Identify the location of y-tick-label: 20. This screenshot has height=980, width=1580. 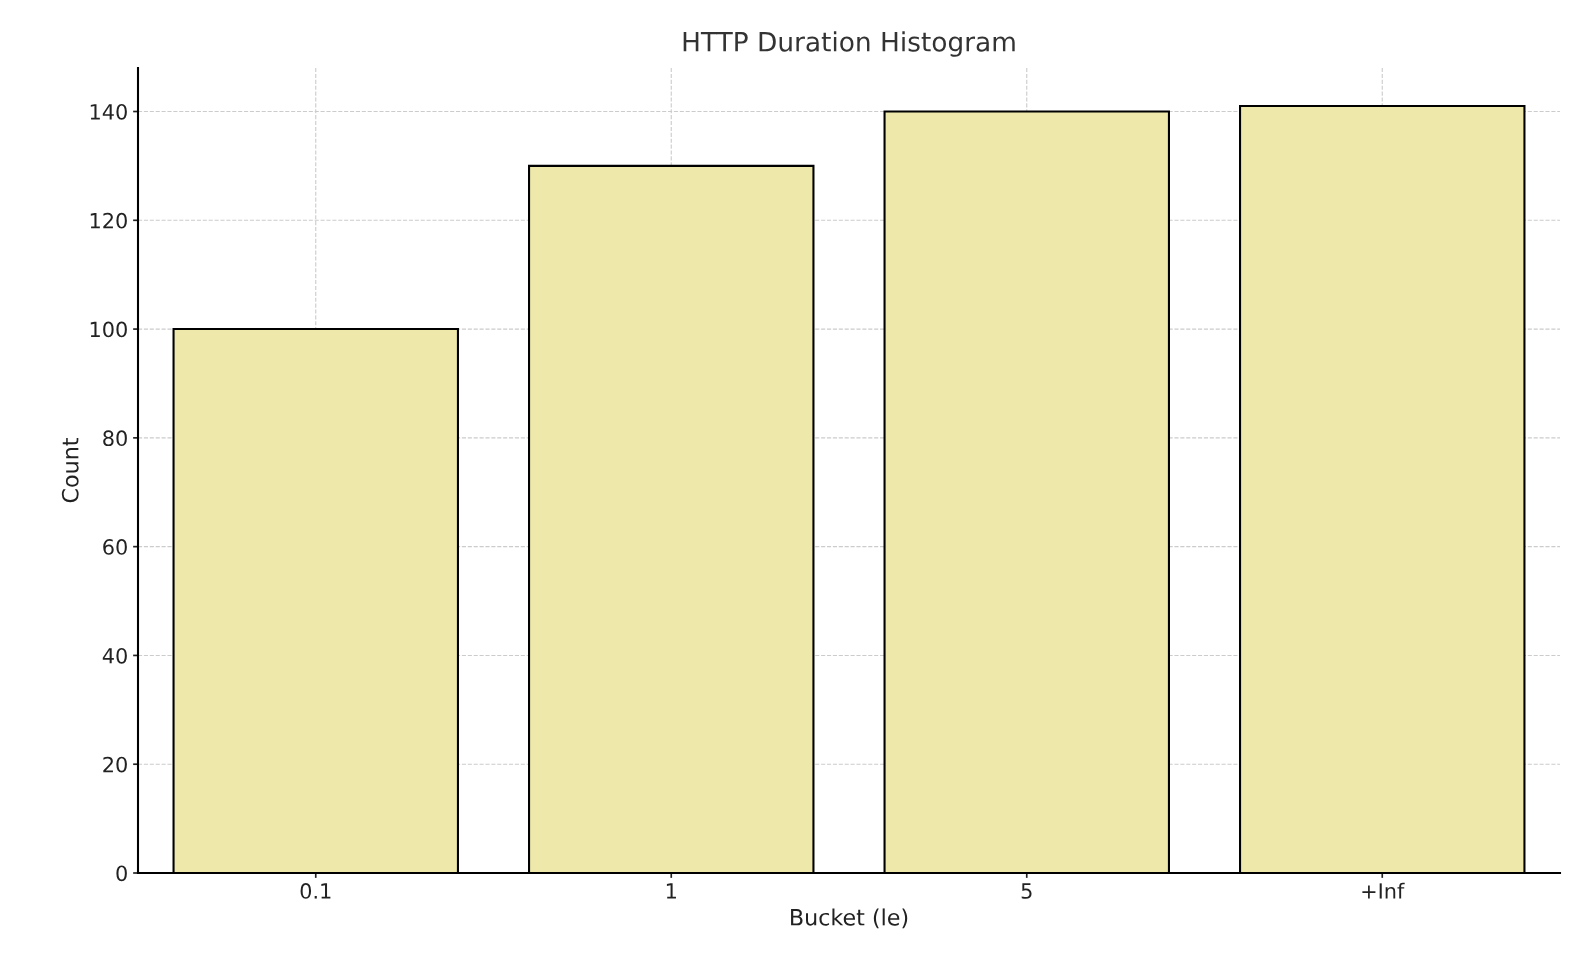
(115, 764).